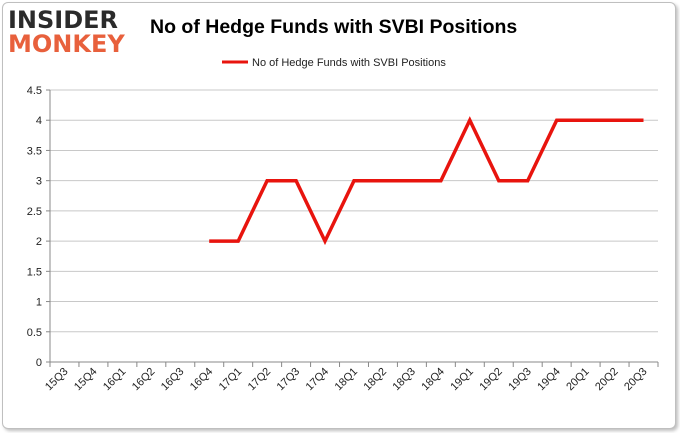 This screenshot has width=680, height=433. Describe the element at coordinates (334, 27) in the screenshot. I see `chart-title: No of Hedge Funds with SVBI Positions` at that location.